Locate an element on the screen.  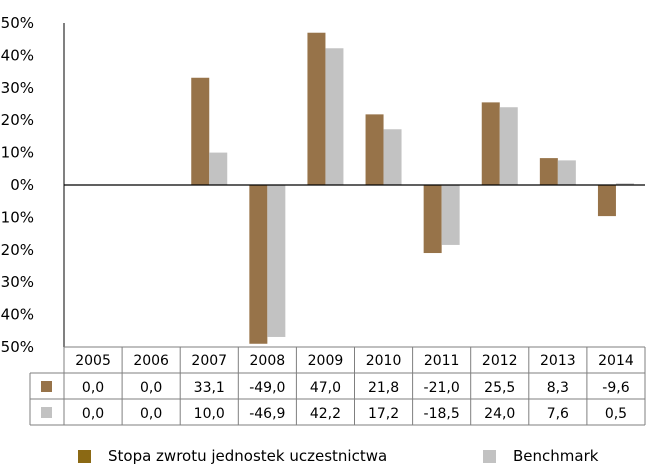
y-tick-label: -30% is located at coordinates (17, 282).